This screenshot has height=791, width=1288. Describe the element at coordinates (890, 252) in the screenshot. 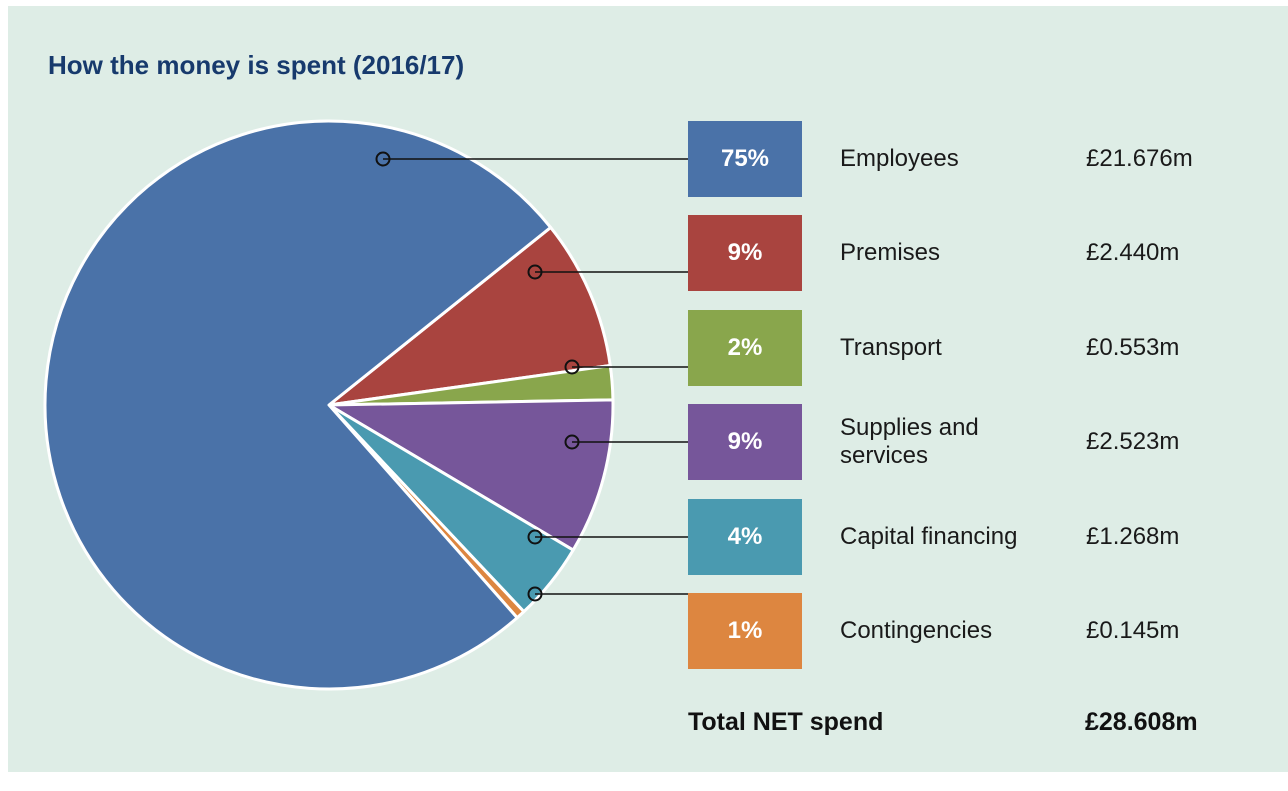

I see `legend-label: Premises` at that location.